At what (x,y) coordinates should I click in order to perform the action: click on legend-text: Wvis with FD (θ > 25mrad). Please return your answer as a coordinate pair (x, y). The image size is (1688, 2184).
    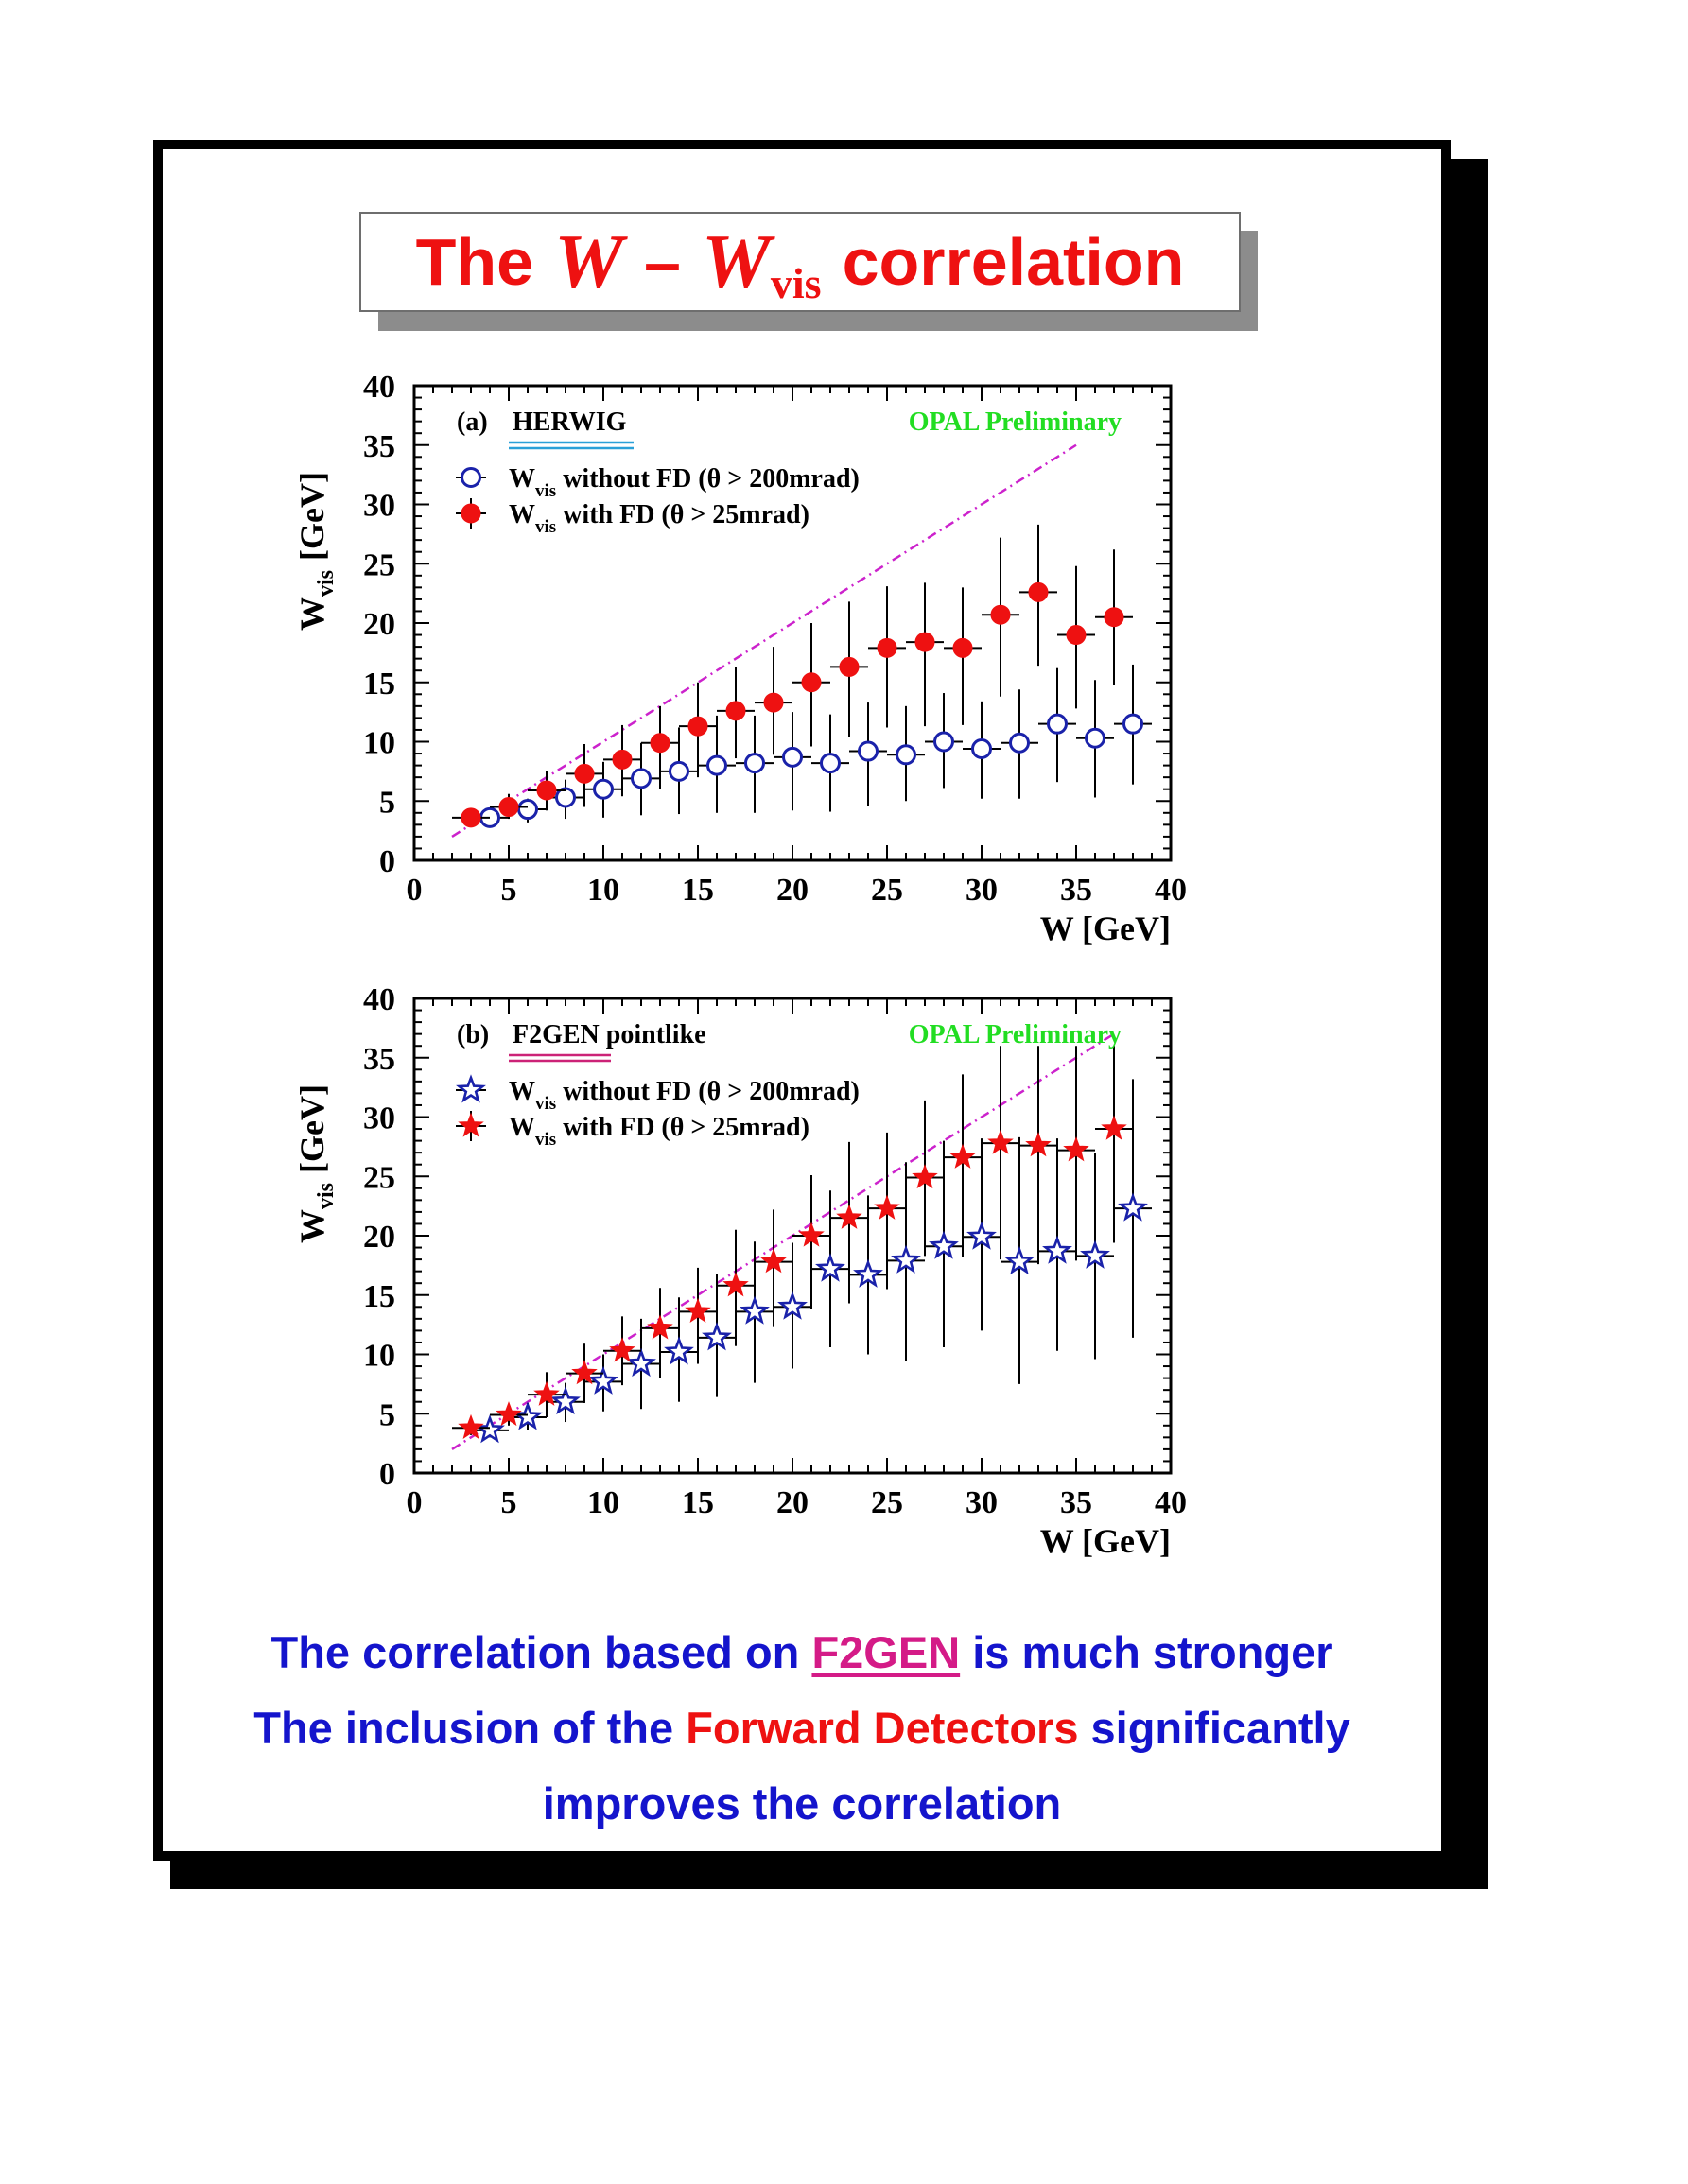
    Looking at the image, I should click on (659, 518).